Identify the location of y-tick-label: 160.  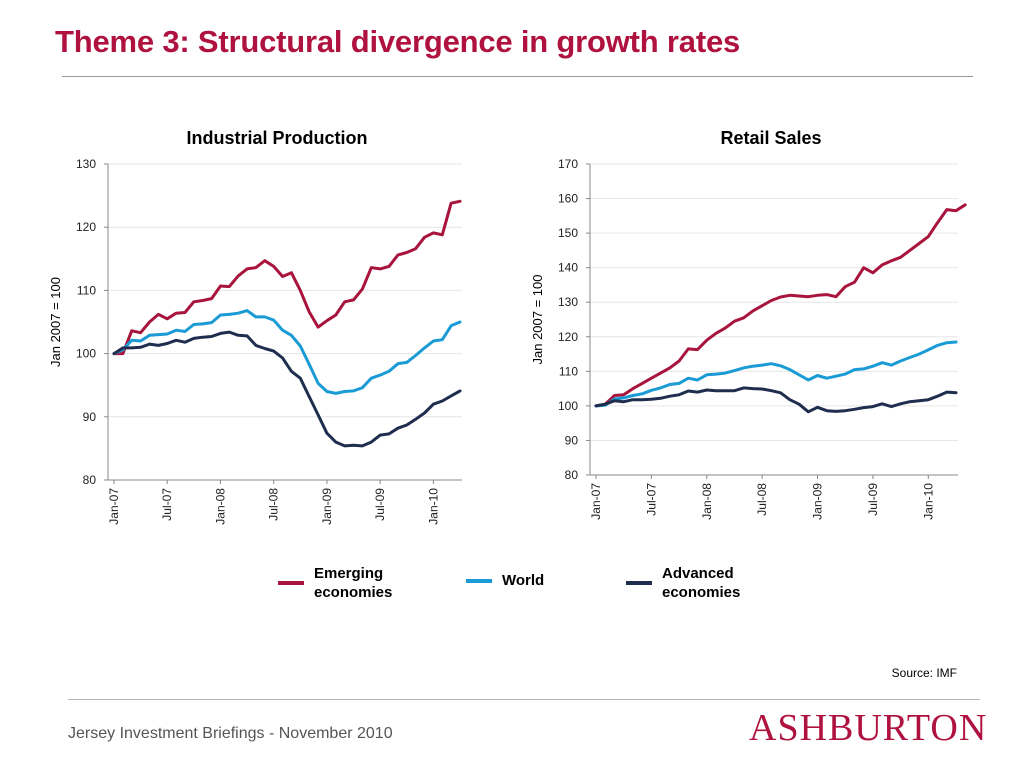
(568, 199).